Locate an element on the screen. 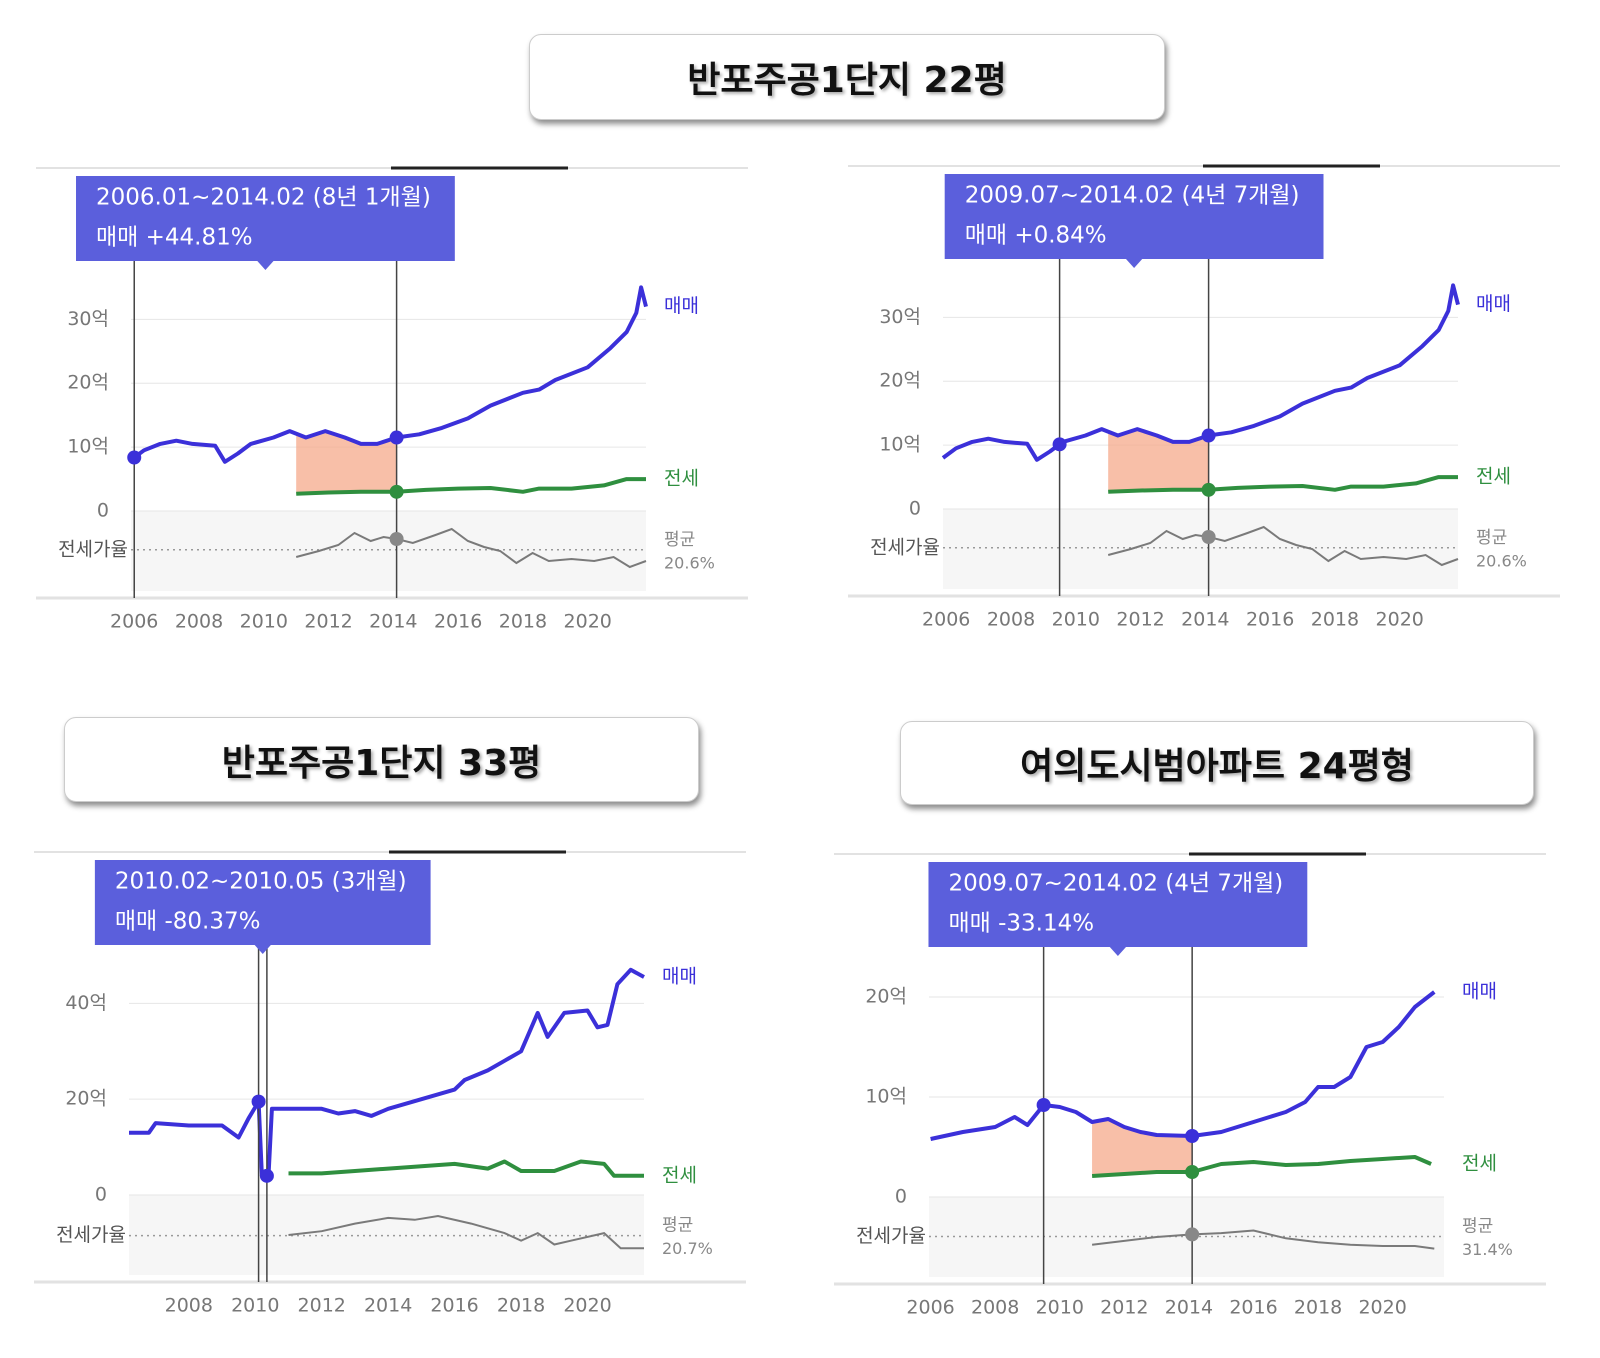 This screenshot has height=1358, width=1600. tooltip-change: 매매 -33.14% is located at coordinates (1021, 924).